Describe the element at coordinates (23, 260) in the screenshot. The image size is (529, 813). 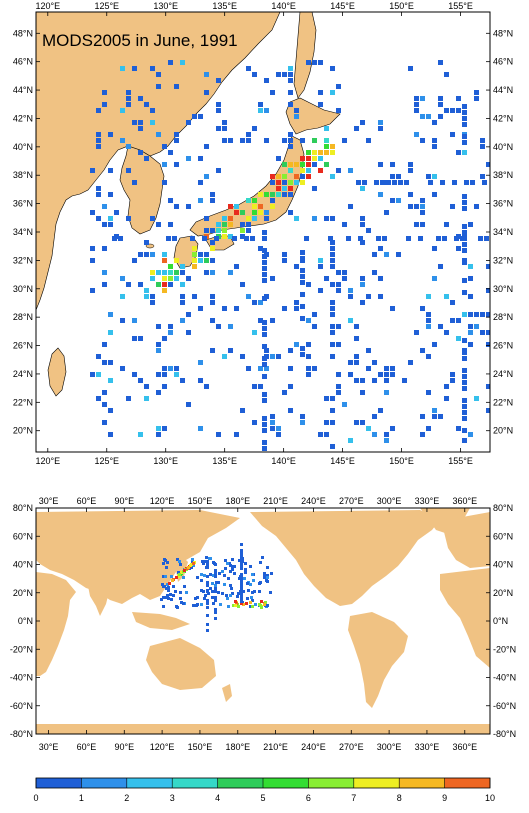
I see `top-y-tick-label: 32°N` at that location.